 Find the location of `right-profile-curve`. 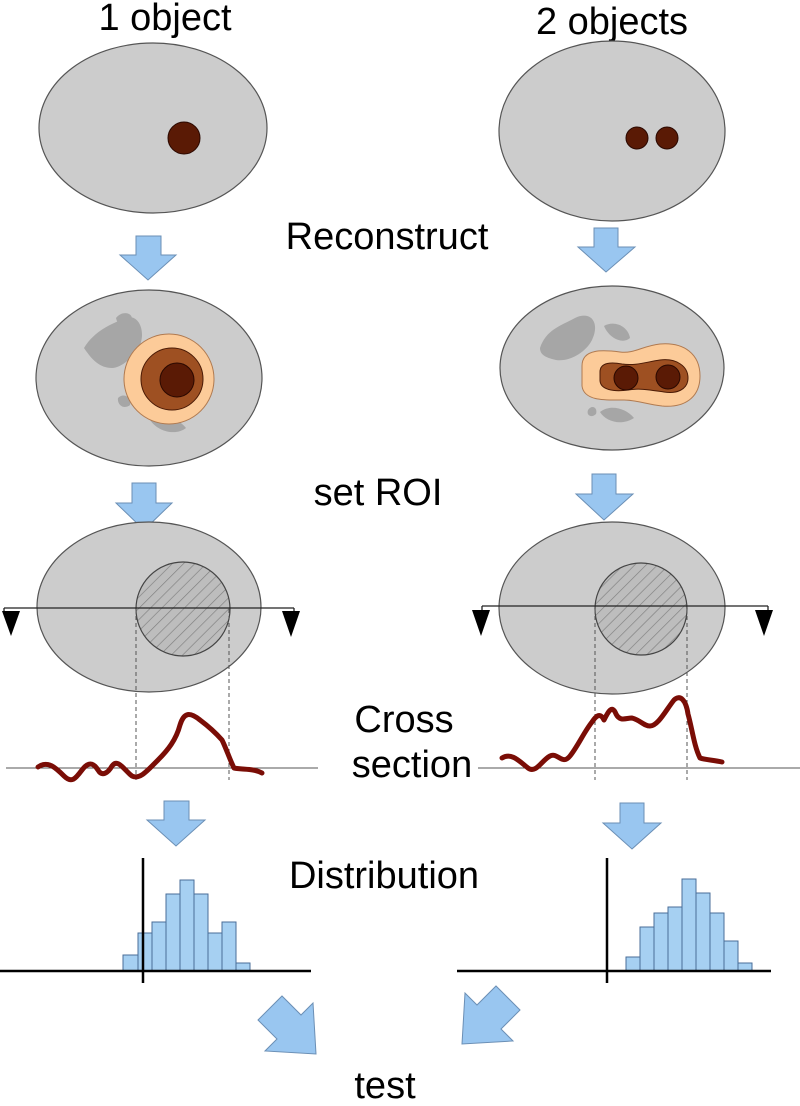

right-profile-curve is located at coordinates (612, 733).